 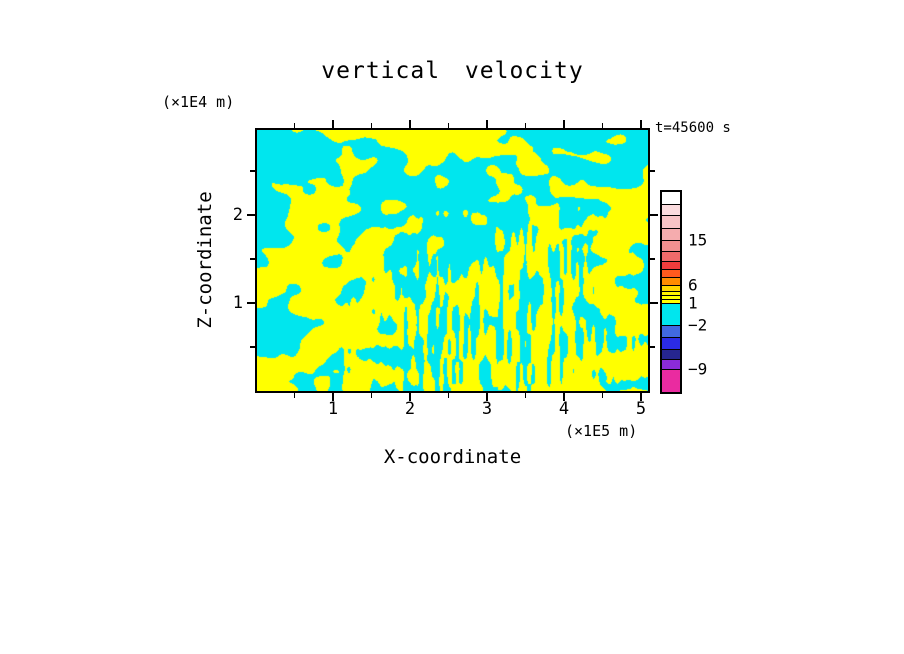 What do you see at coordinates (601, 431) in the screenshot?
I see `x-axis-unit-label: (×1E5 m)` at bounding box center [601, 431].